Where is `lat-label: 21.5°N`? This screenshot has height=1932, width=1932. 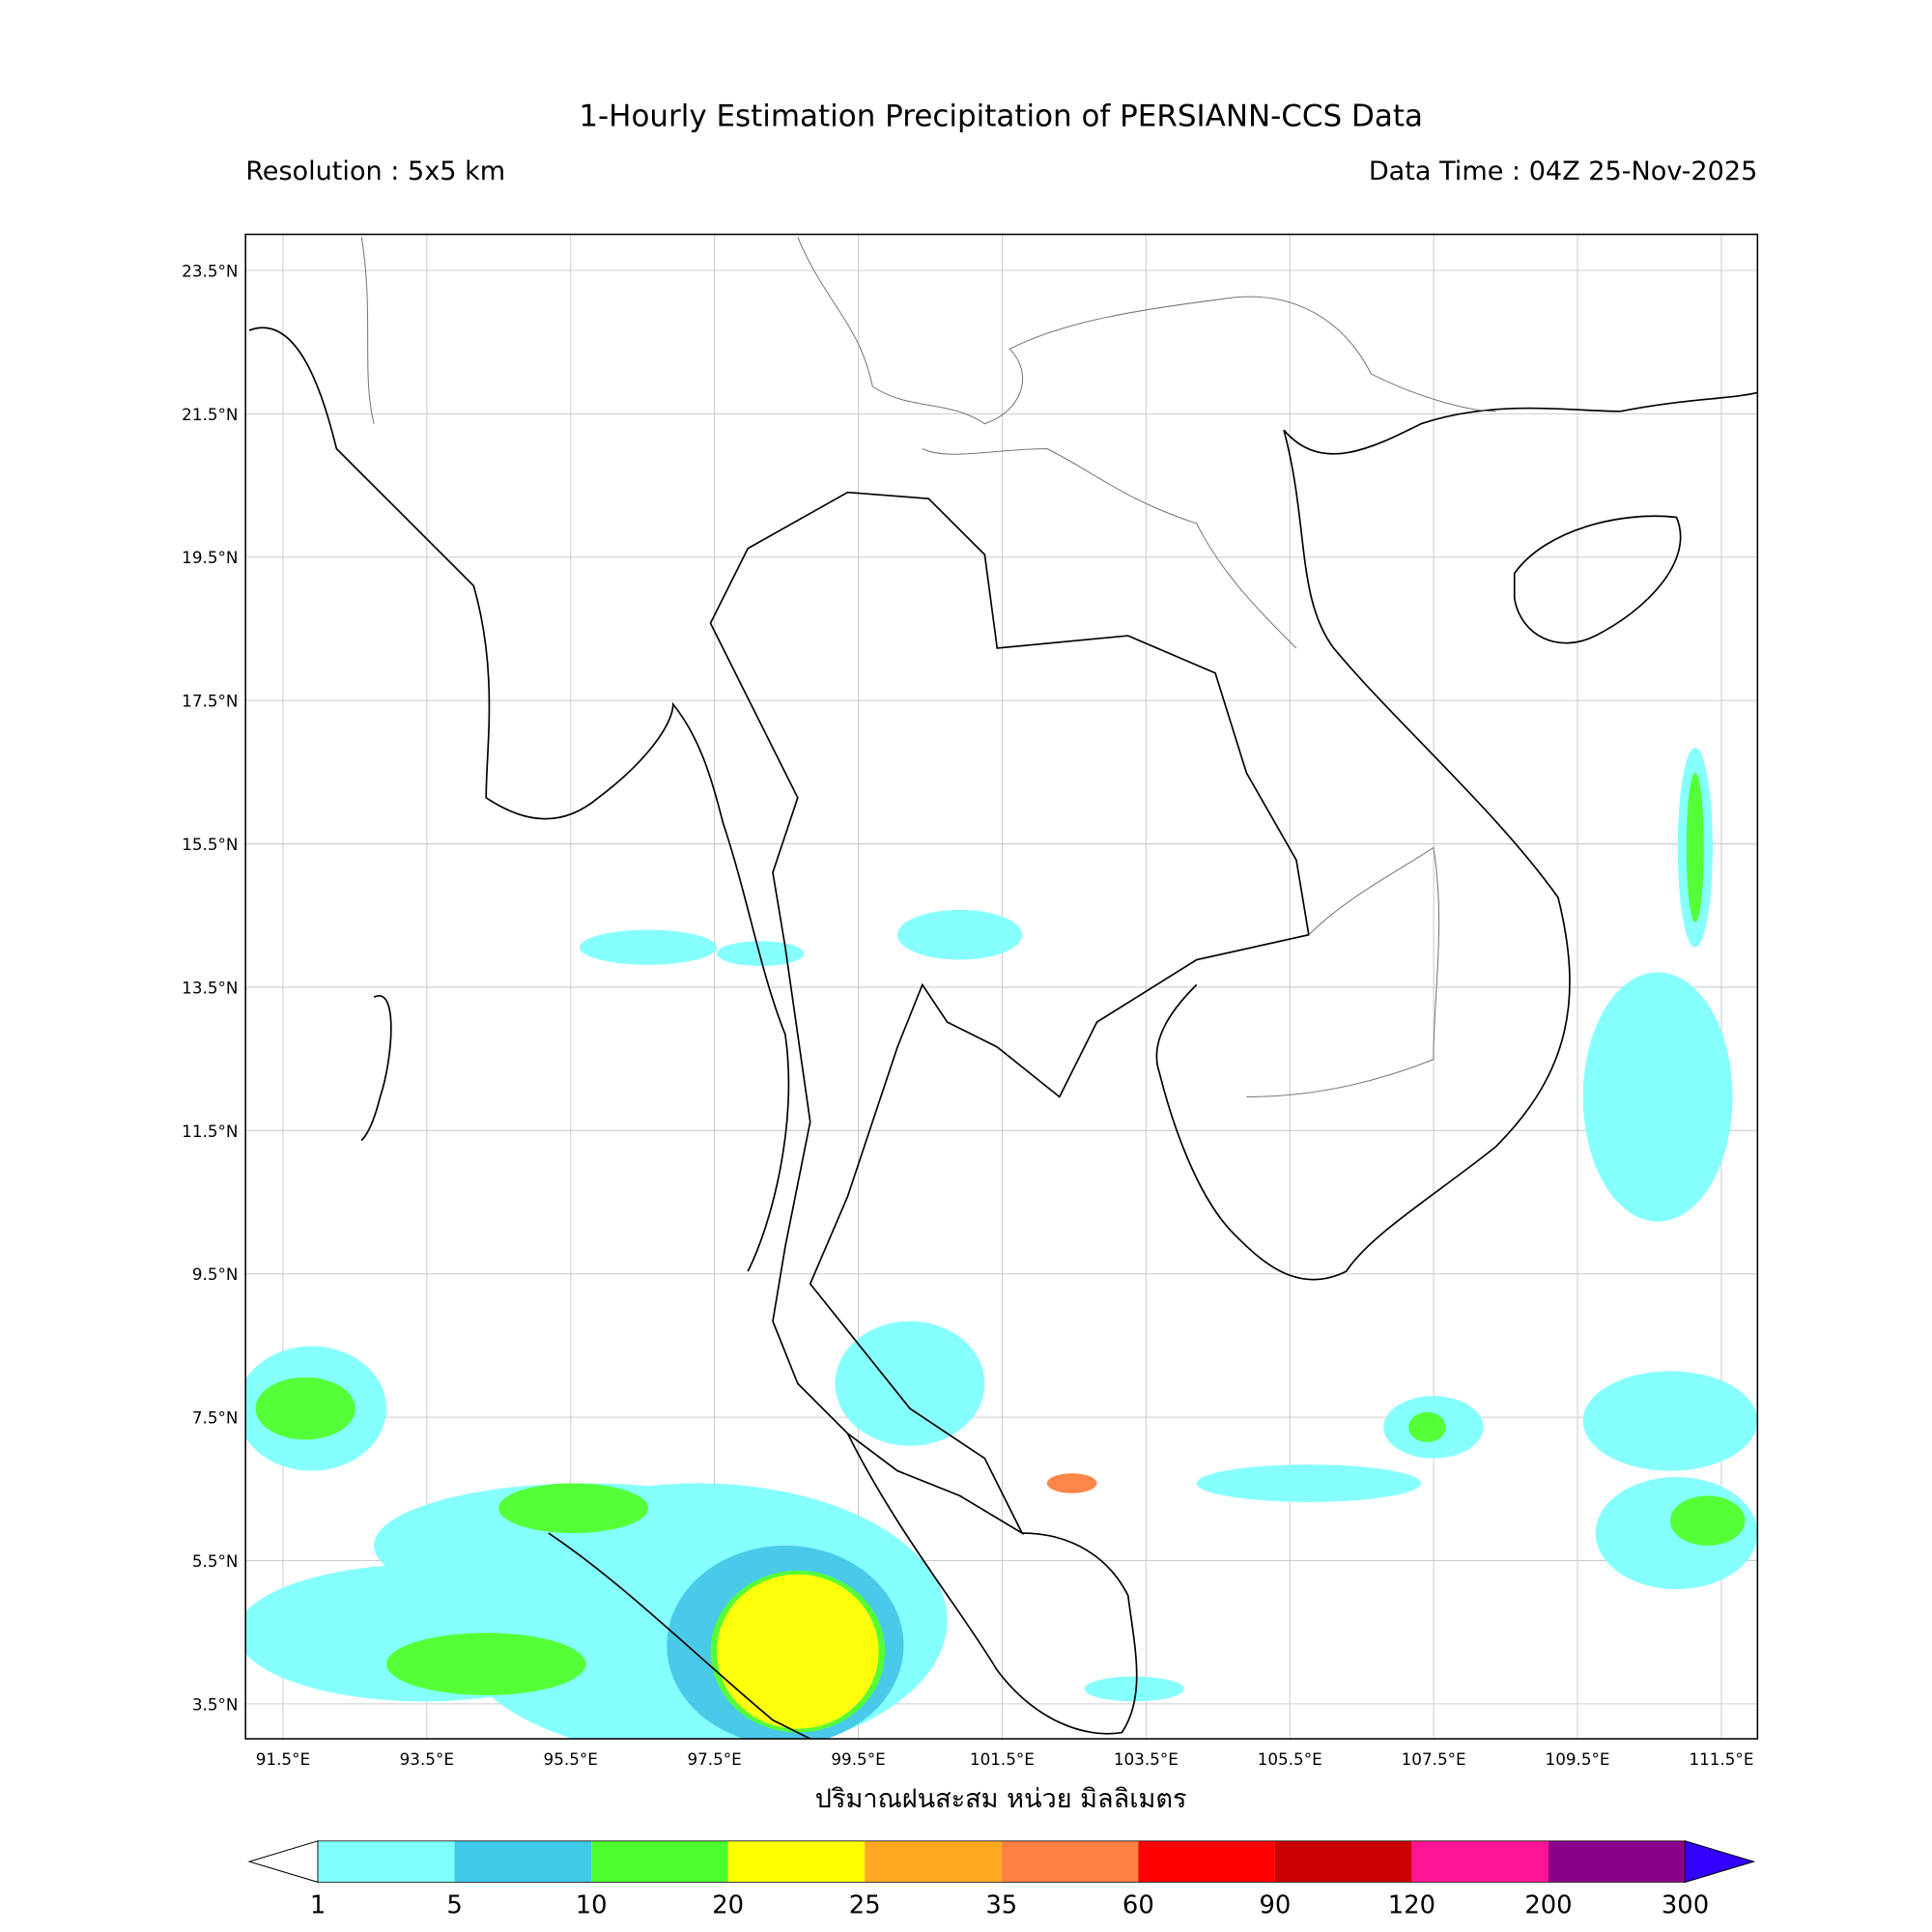 lat-label: 21.5°N is located at coordinates (210, 414).